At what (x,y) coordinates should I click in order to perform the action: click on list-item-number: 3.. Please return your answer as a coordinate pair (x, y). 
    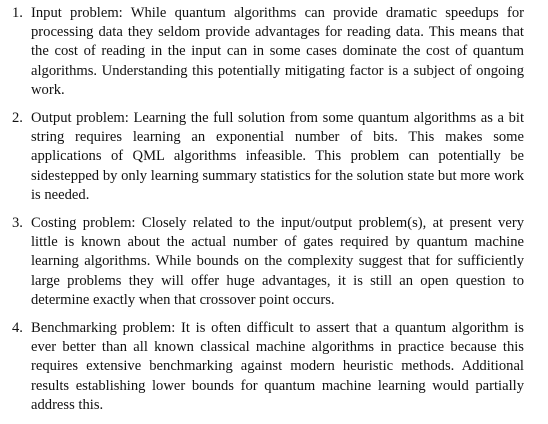
    Looking at the image, I should click on (17, 223).